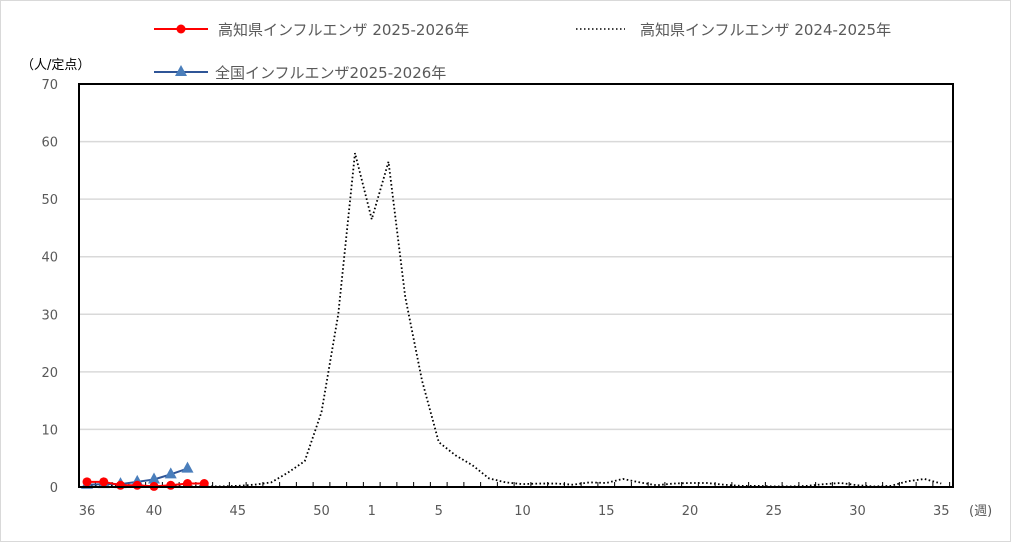 This screenshot has width=1011, height=547. What do you see at coordinates (343, 30) in the screenshot?
I see `legend-label-kochi-2025: 高知県インフルエンザ 2025-2026年` at bounding box center [343, 30].